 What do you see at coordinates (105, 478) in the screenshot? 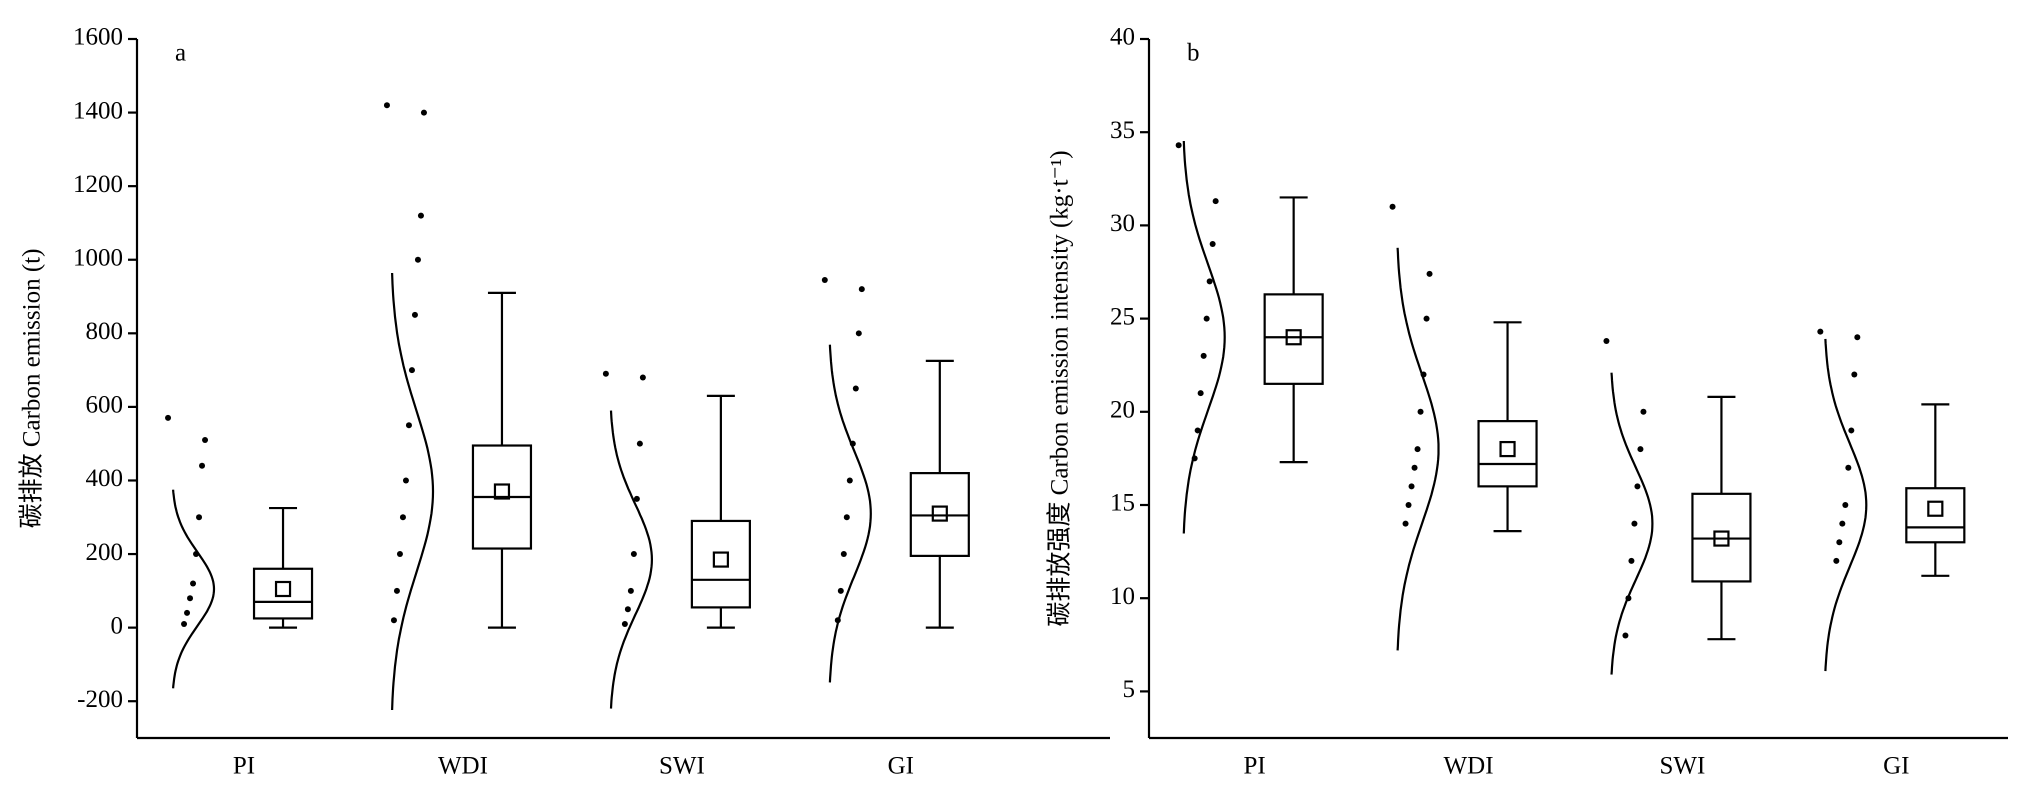
I see `y-tick-label: 400` at bounding box center [105, 478].